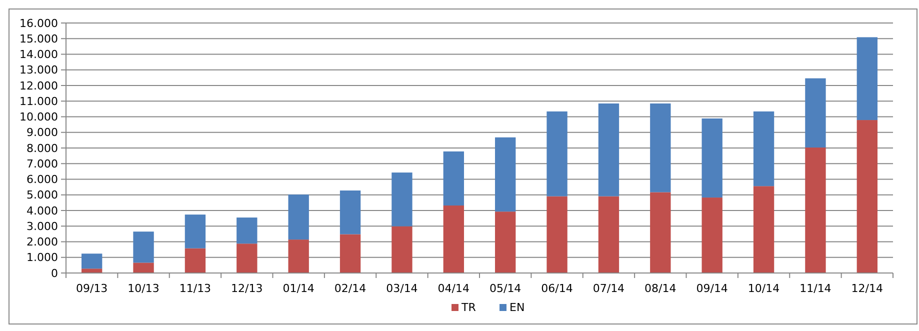 Image resolution: width=919 pixels, height=331 pixels. I want to click on y-tick-label: 12.000, so click(39, 85).